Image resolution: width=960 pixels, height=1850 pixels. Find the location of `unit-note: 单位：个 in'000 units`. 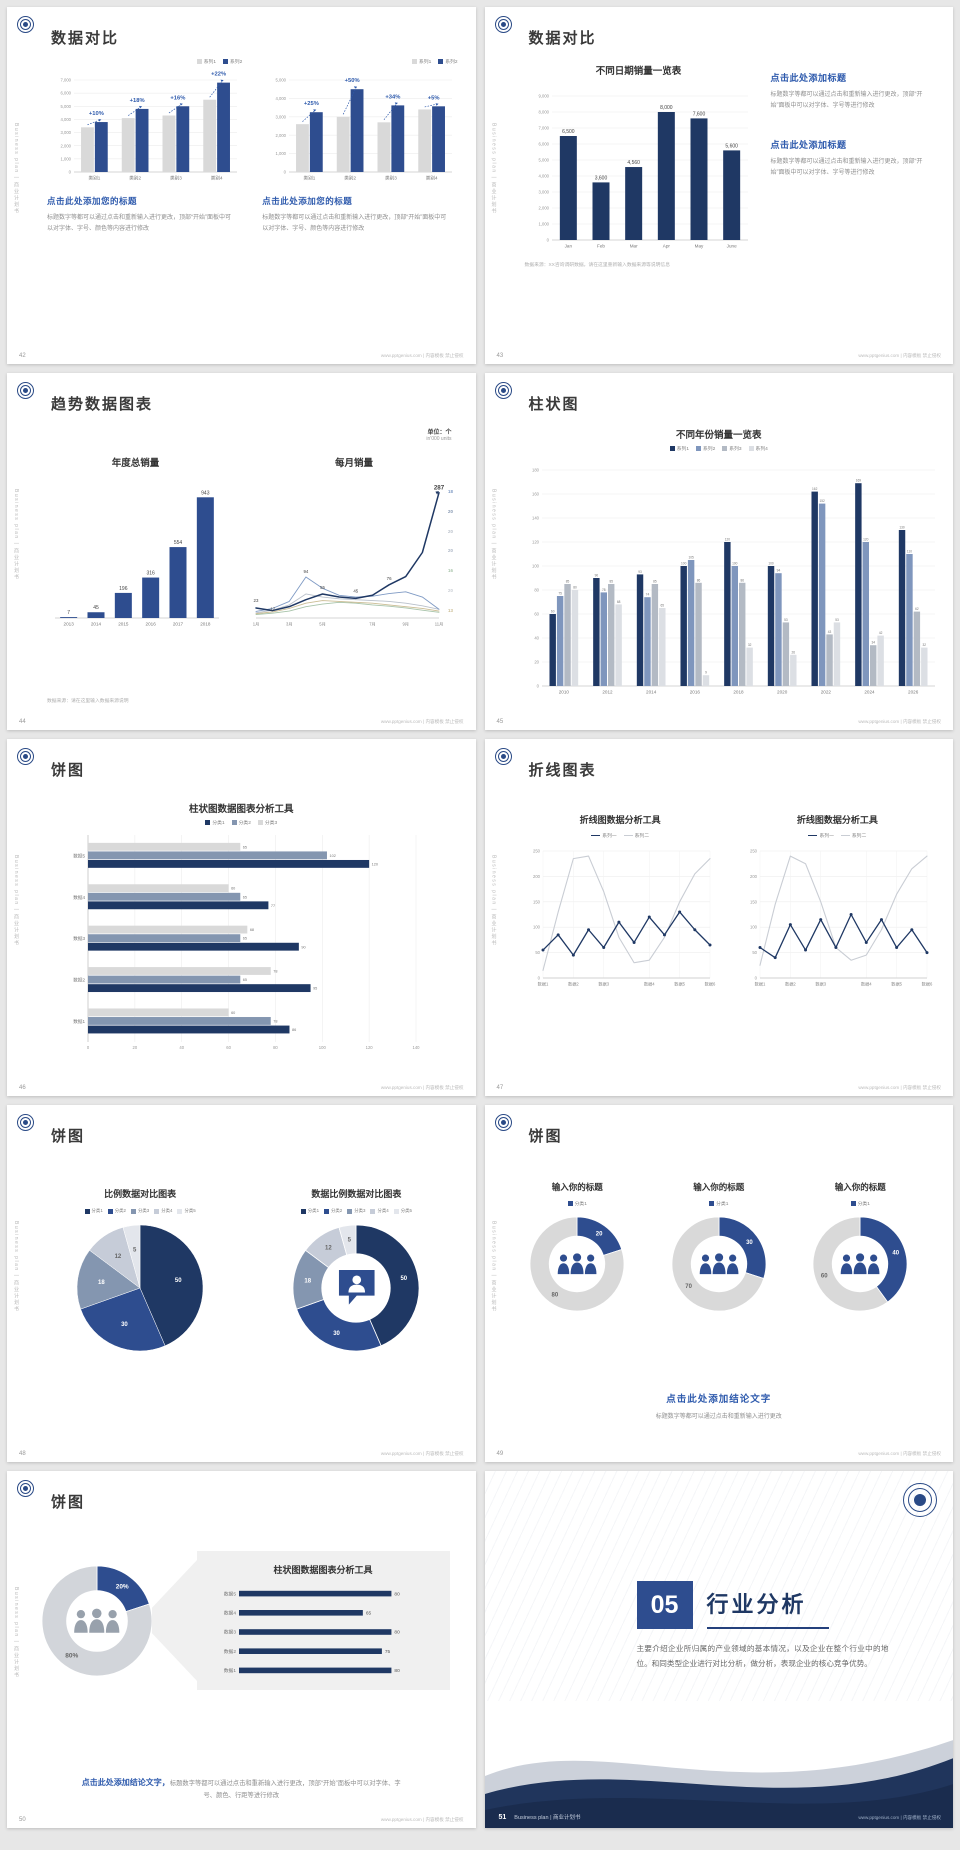

unit-note: 单位：个 in'000 units is located at coordinates (438, 434).